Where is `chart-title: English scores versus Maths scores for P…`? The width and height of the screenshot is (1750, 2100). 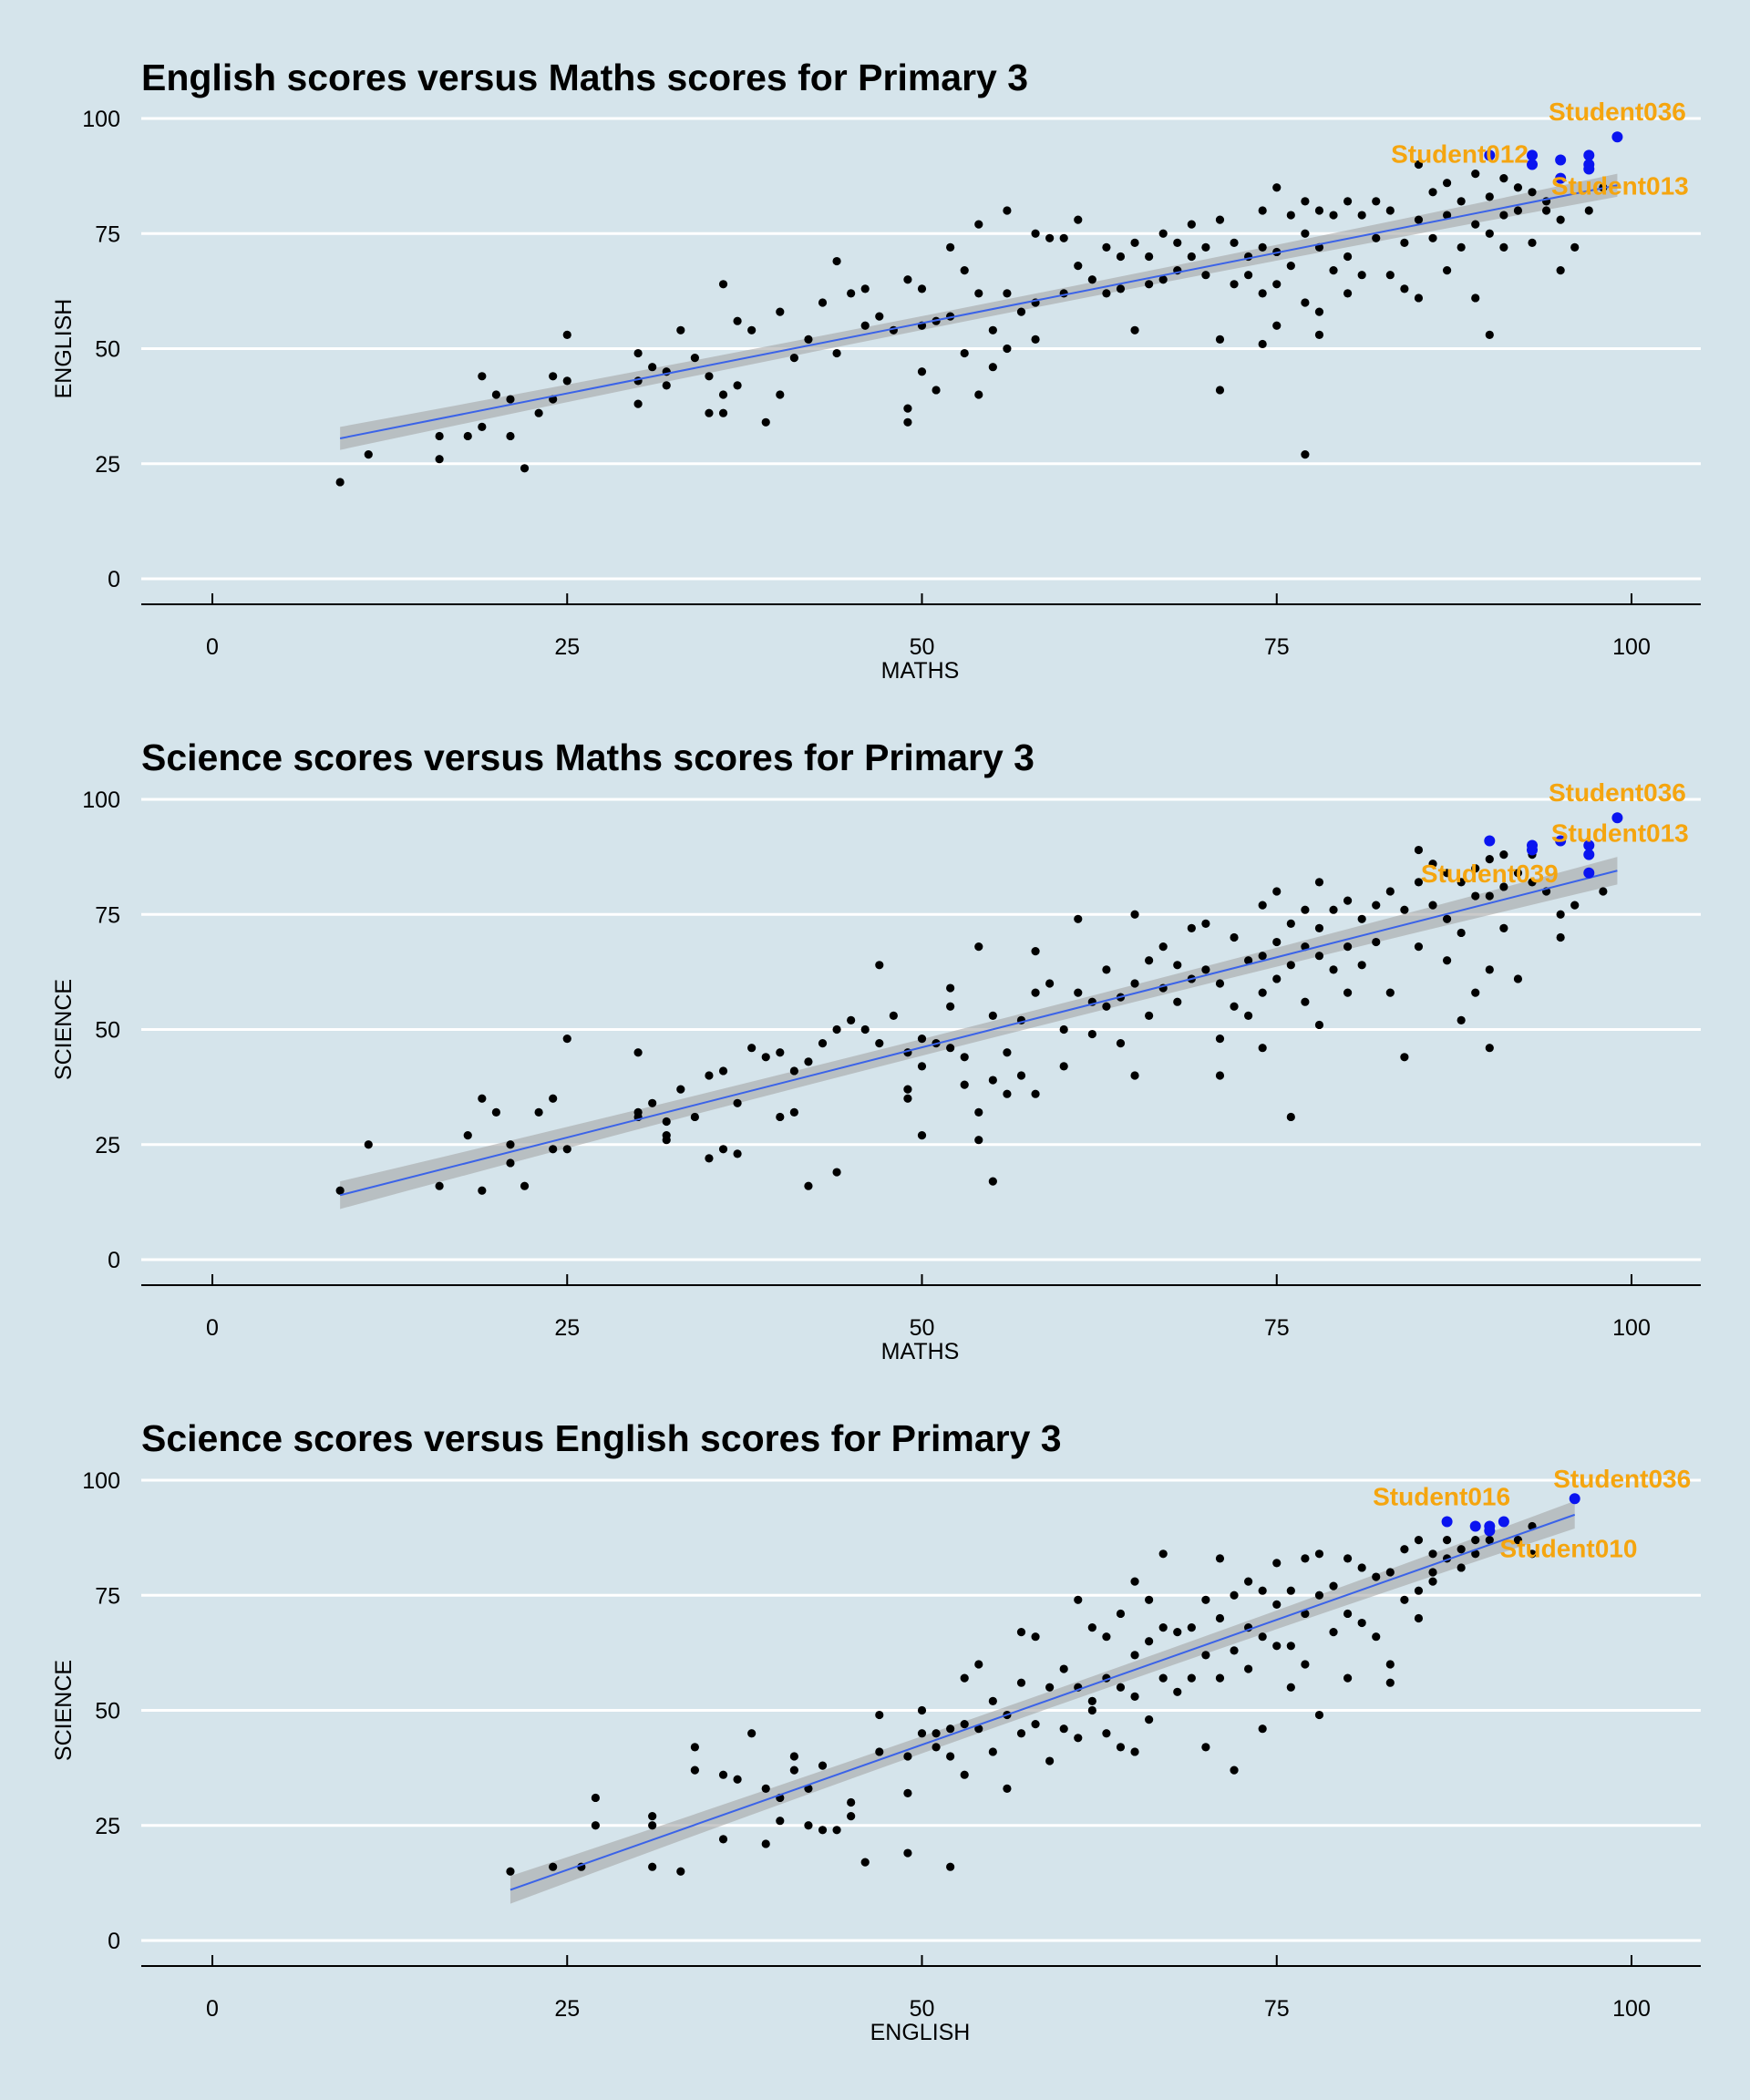 chart-title: English scores versus Maths scores for P… is located at coordinates (585, 78).